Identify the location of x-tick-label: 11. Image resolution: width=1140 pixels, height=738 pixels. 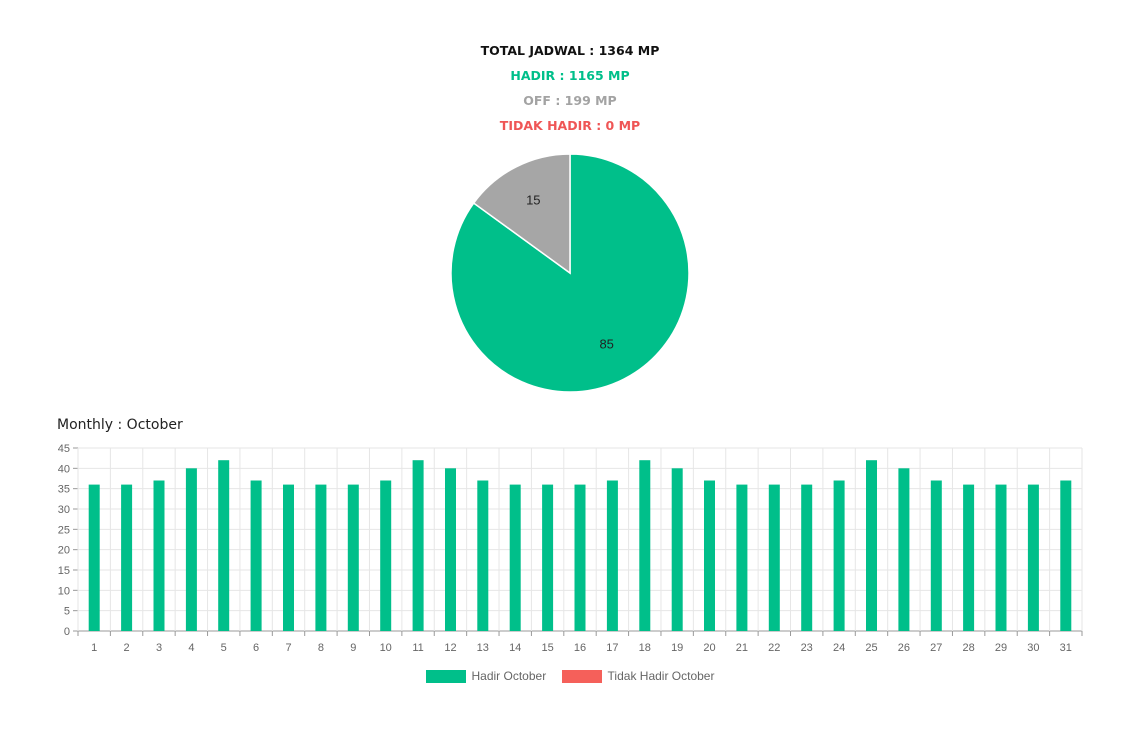
(417, 648).